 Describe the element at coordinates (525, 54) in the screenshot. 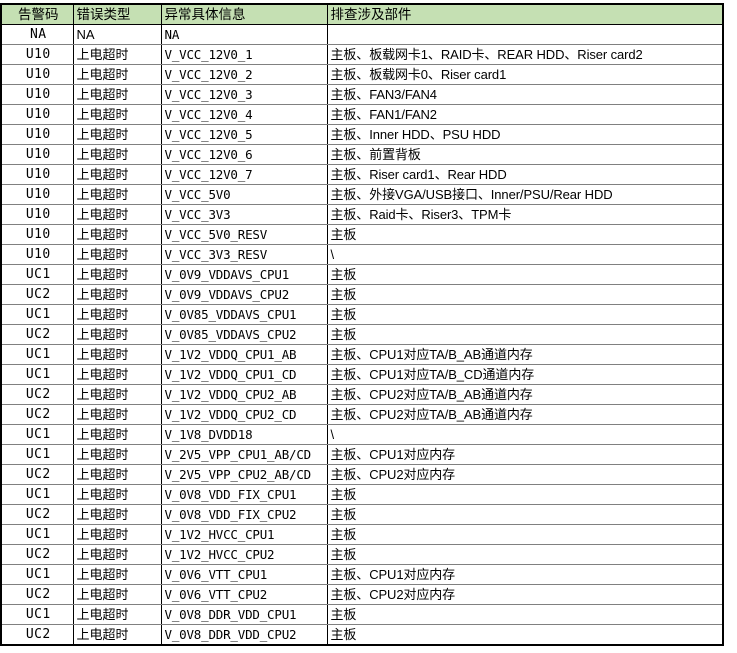

I see `cell-related-parts: 主板、板载网卡1、RAID卡、REAR HDD、Riser card2` at that location.